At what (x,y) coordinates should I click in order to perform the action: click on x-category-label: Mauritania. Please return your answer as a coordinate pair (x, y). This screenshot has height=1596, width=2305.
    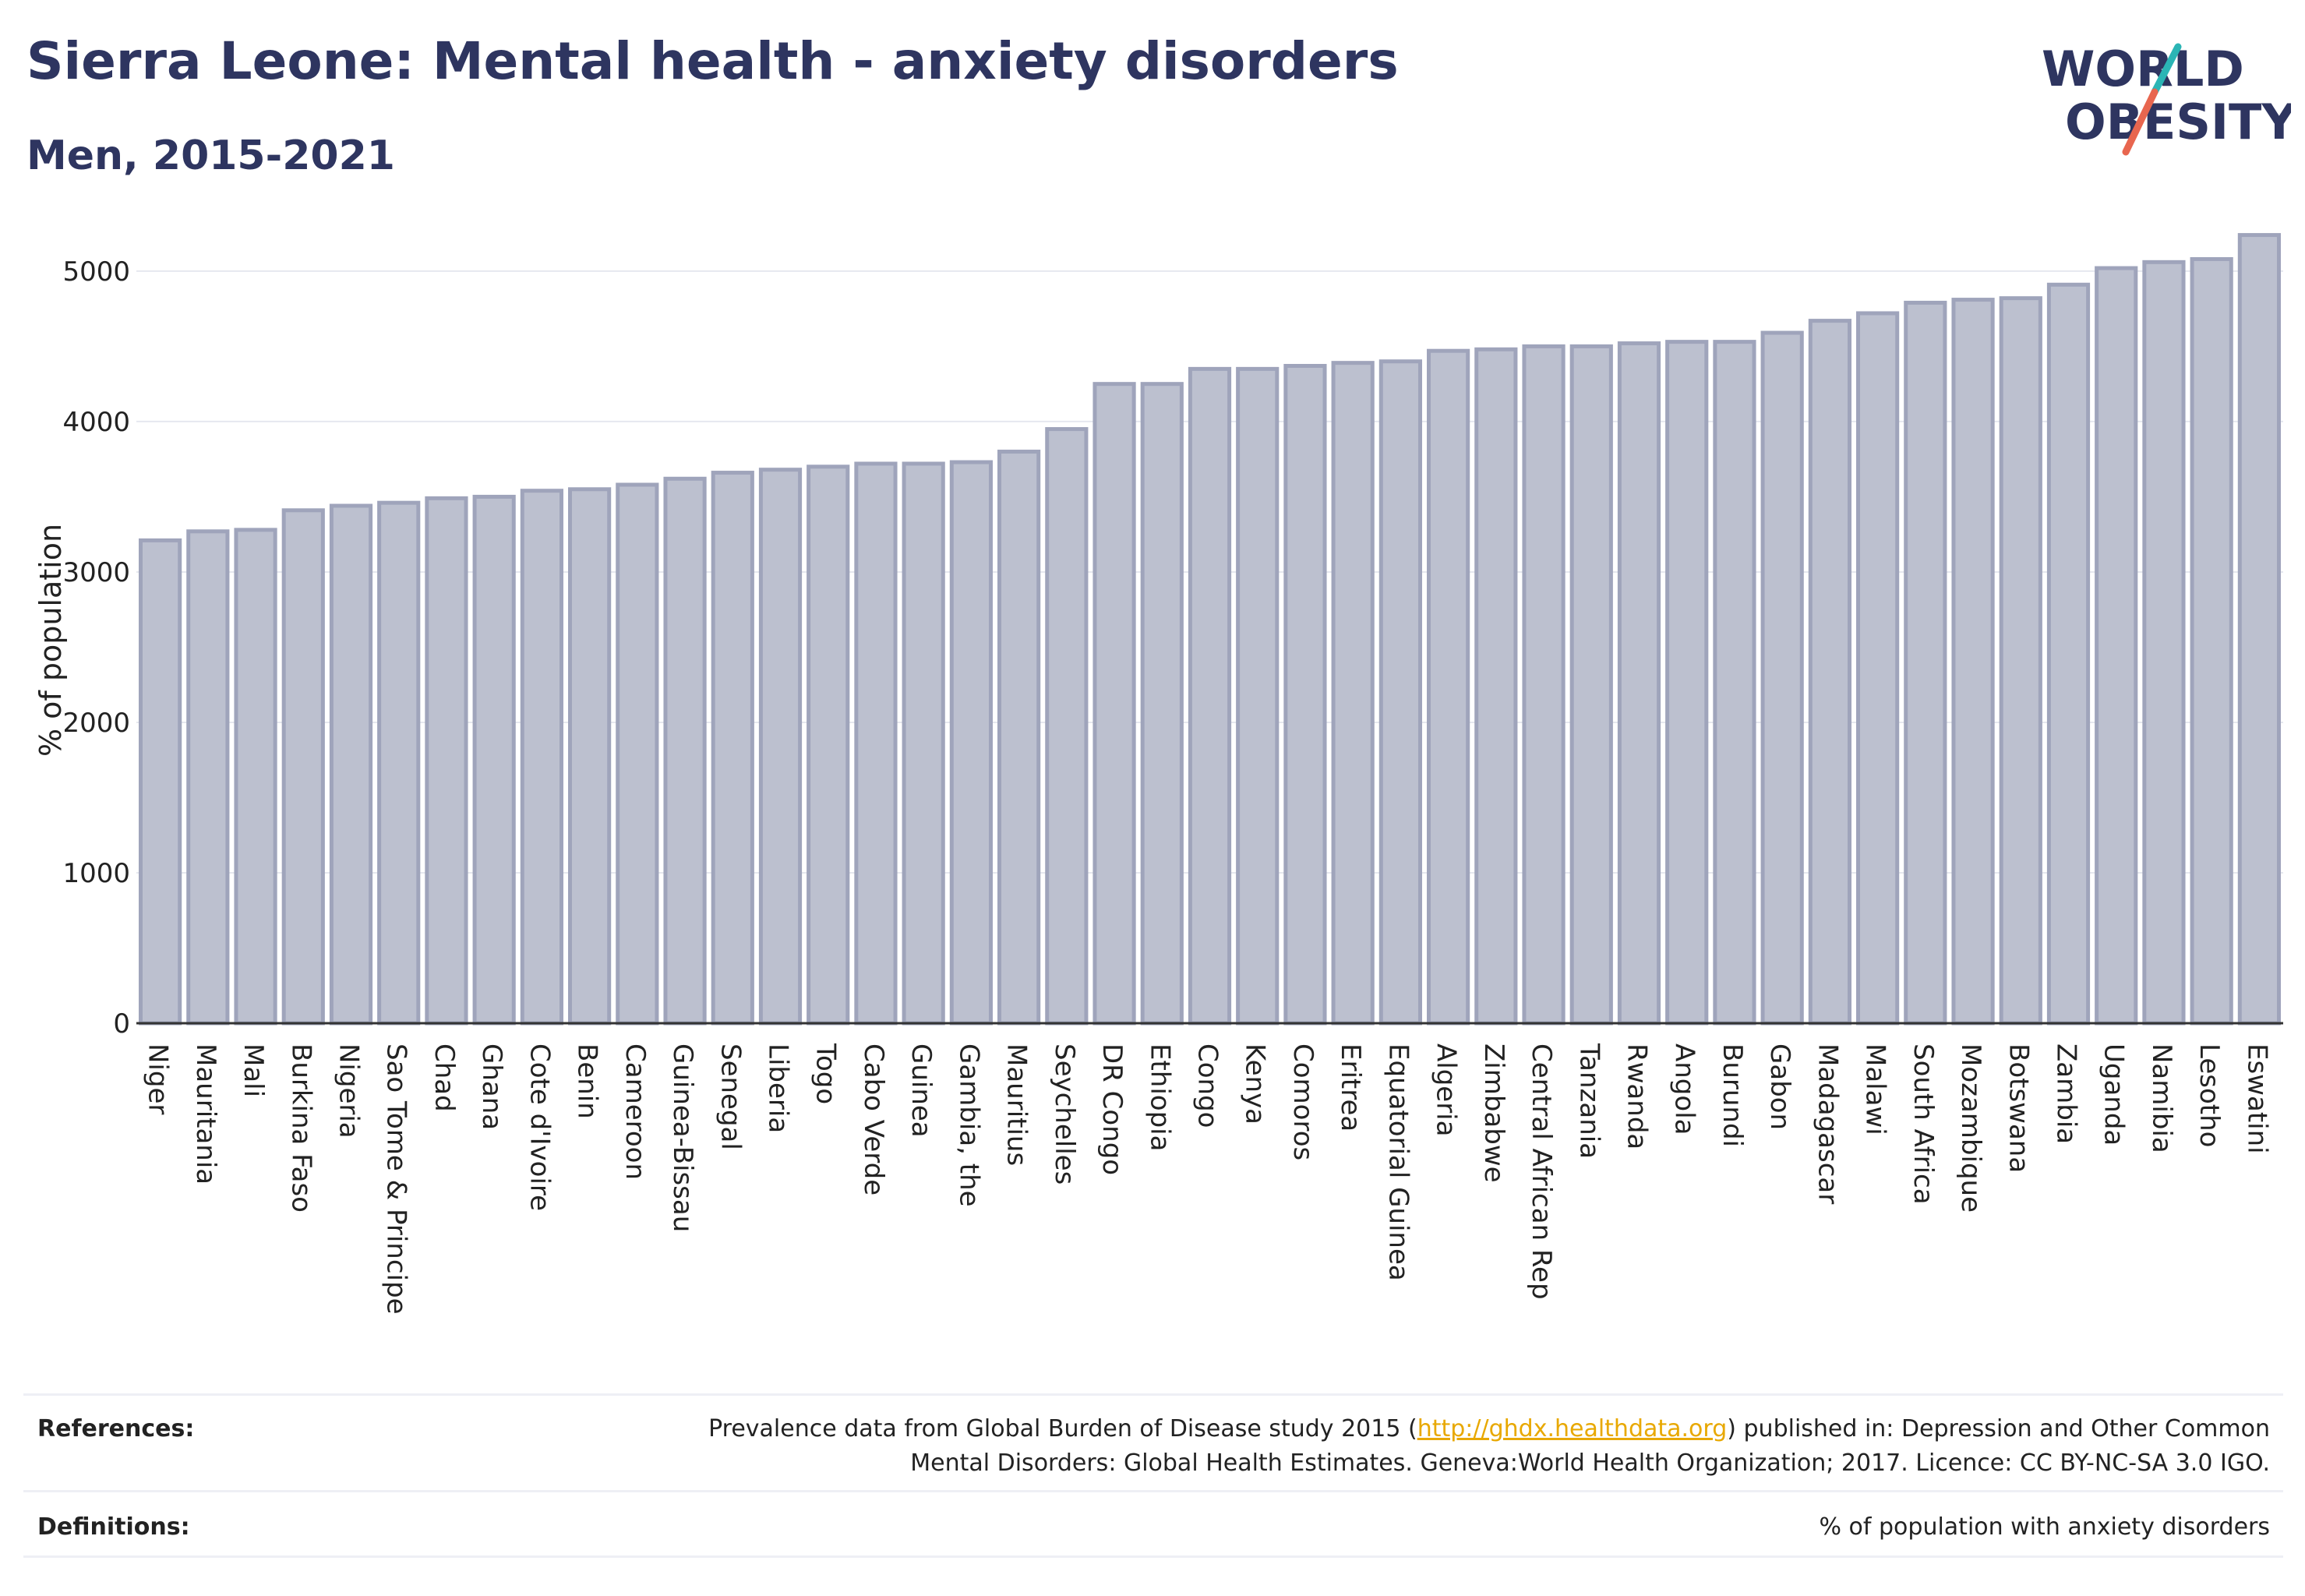
    Looking at the image, I should click on (205, 1114).